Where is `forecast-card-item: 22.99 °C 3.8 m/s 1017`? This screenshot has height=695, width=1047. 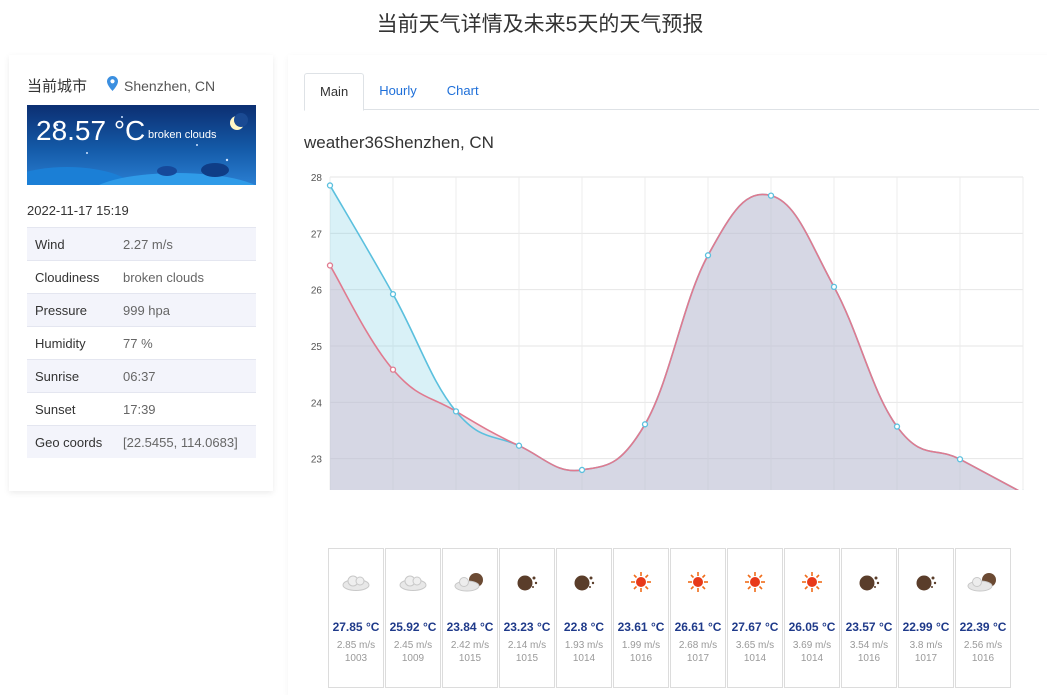
forecast-card-item: 22.99 °C 3.8 m/s 1017 is located at coordinates (926, 618).